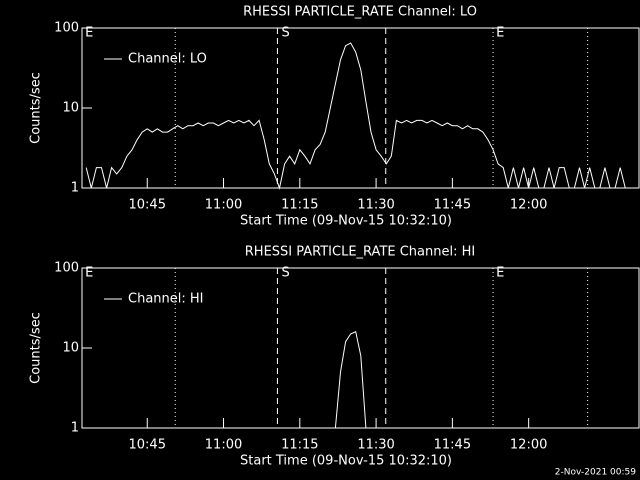 The height and width of the screenshot is (480, 640). What do you see at coordinates (596, 473) in the screenshot?
I see `footer-date: 2-Nov-2021 00:59` at bounding box center [596, 473].